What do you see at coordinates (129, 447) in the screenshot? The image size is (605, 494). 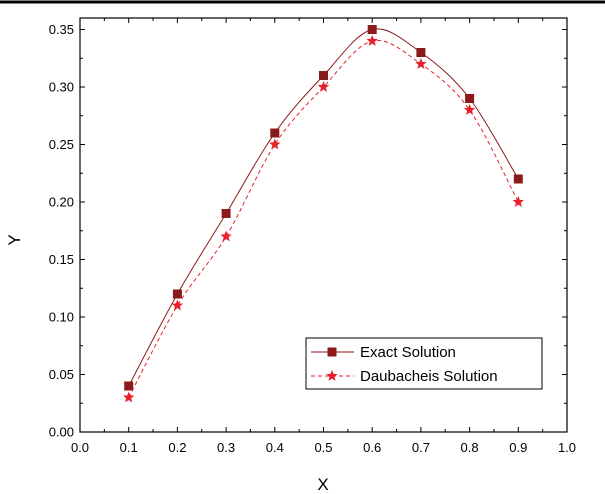 I see `x-tick-label: 0.1` at bounding box center [129, 447].